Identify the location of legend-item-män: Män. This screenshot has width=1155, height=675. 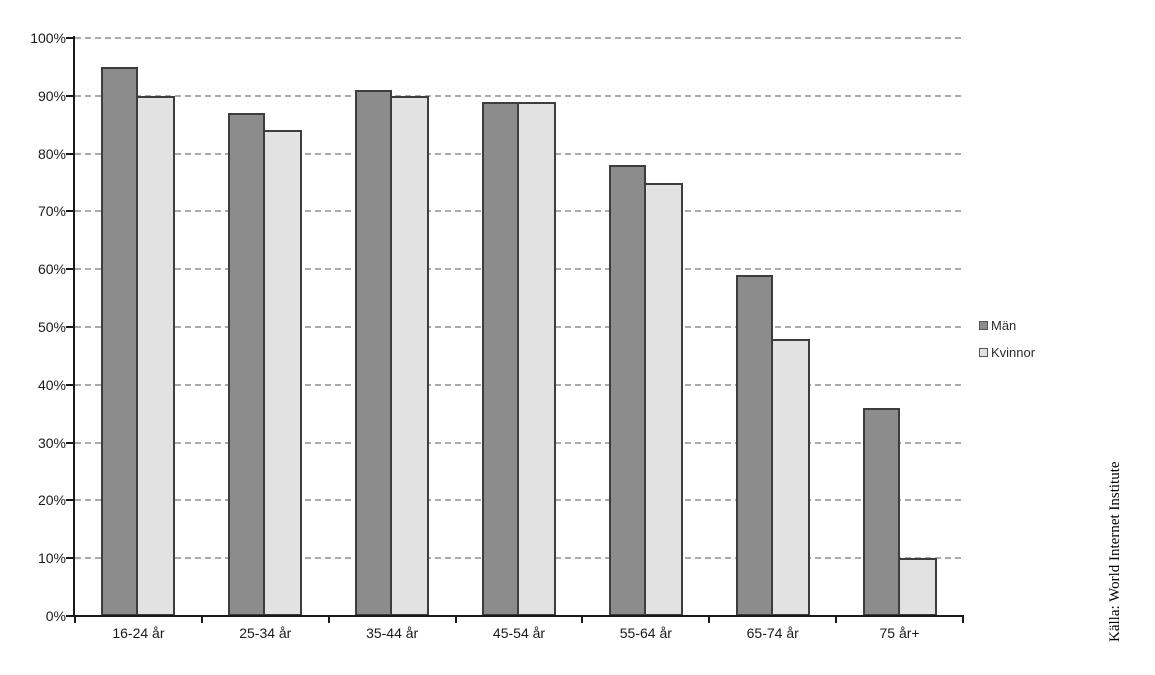
(1007, 325).